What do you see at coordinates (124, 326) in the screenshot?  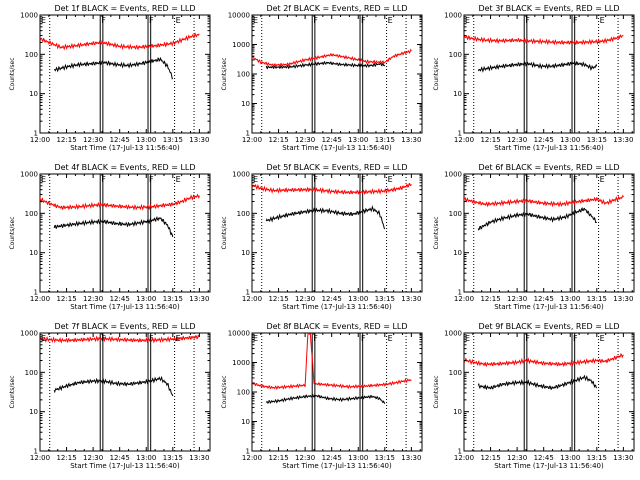 I see `chart-title: Det 7f BLACK = Events, RED = LLD` at bounding box center [124, 326].